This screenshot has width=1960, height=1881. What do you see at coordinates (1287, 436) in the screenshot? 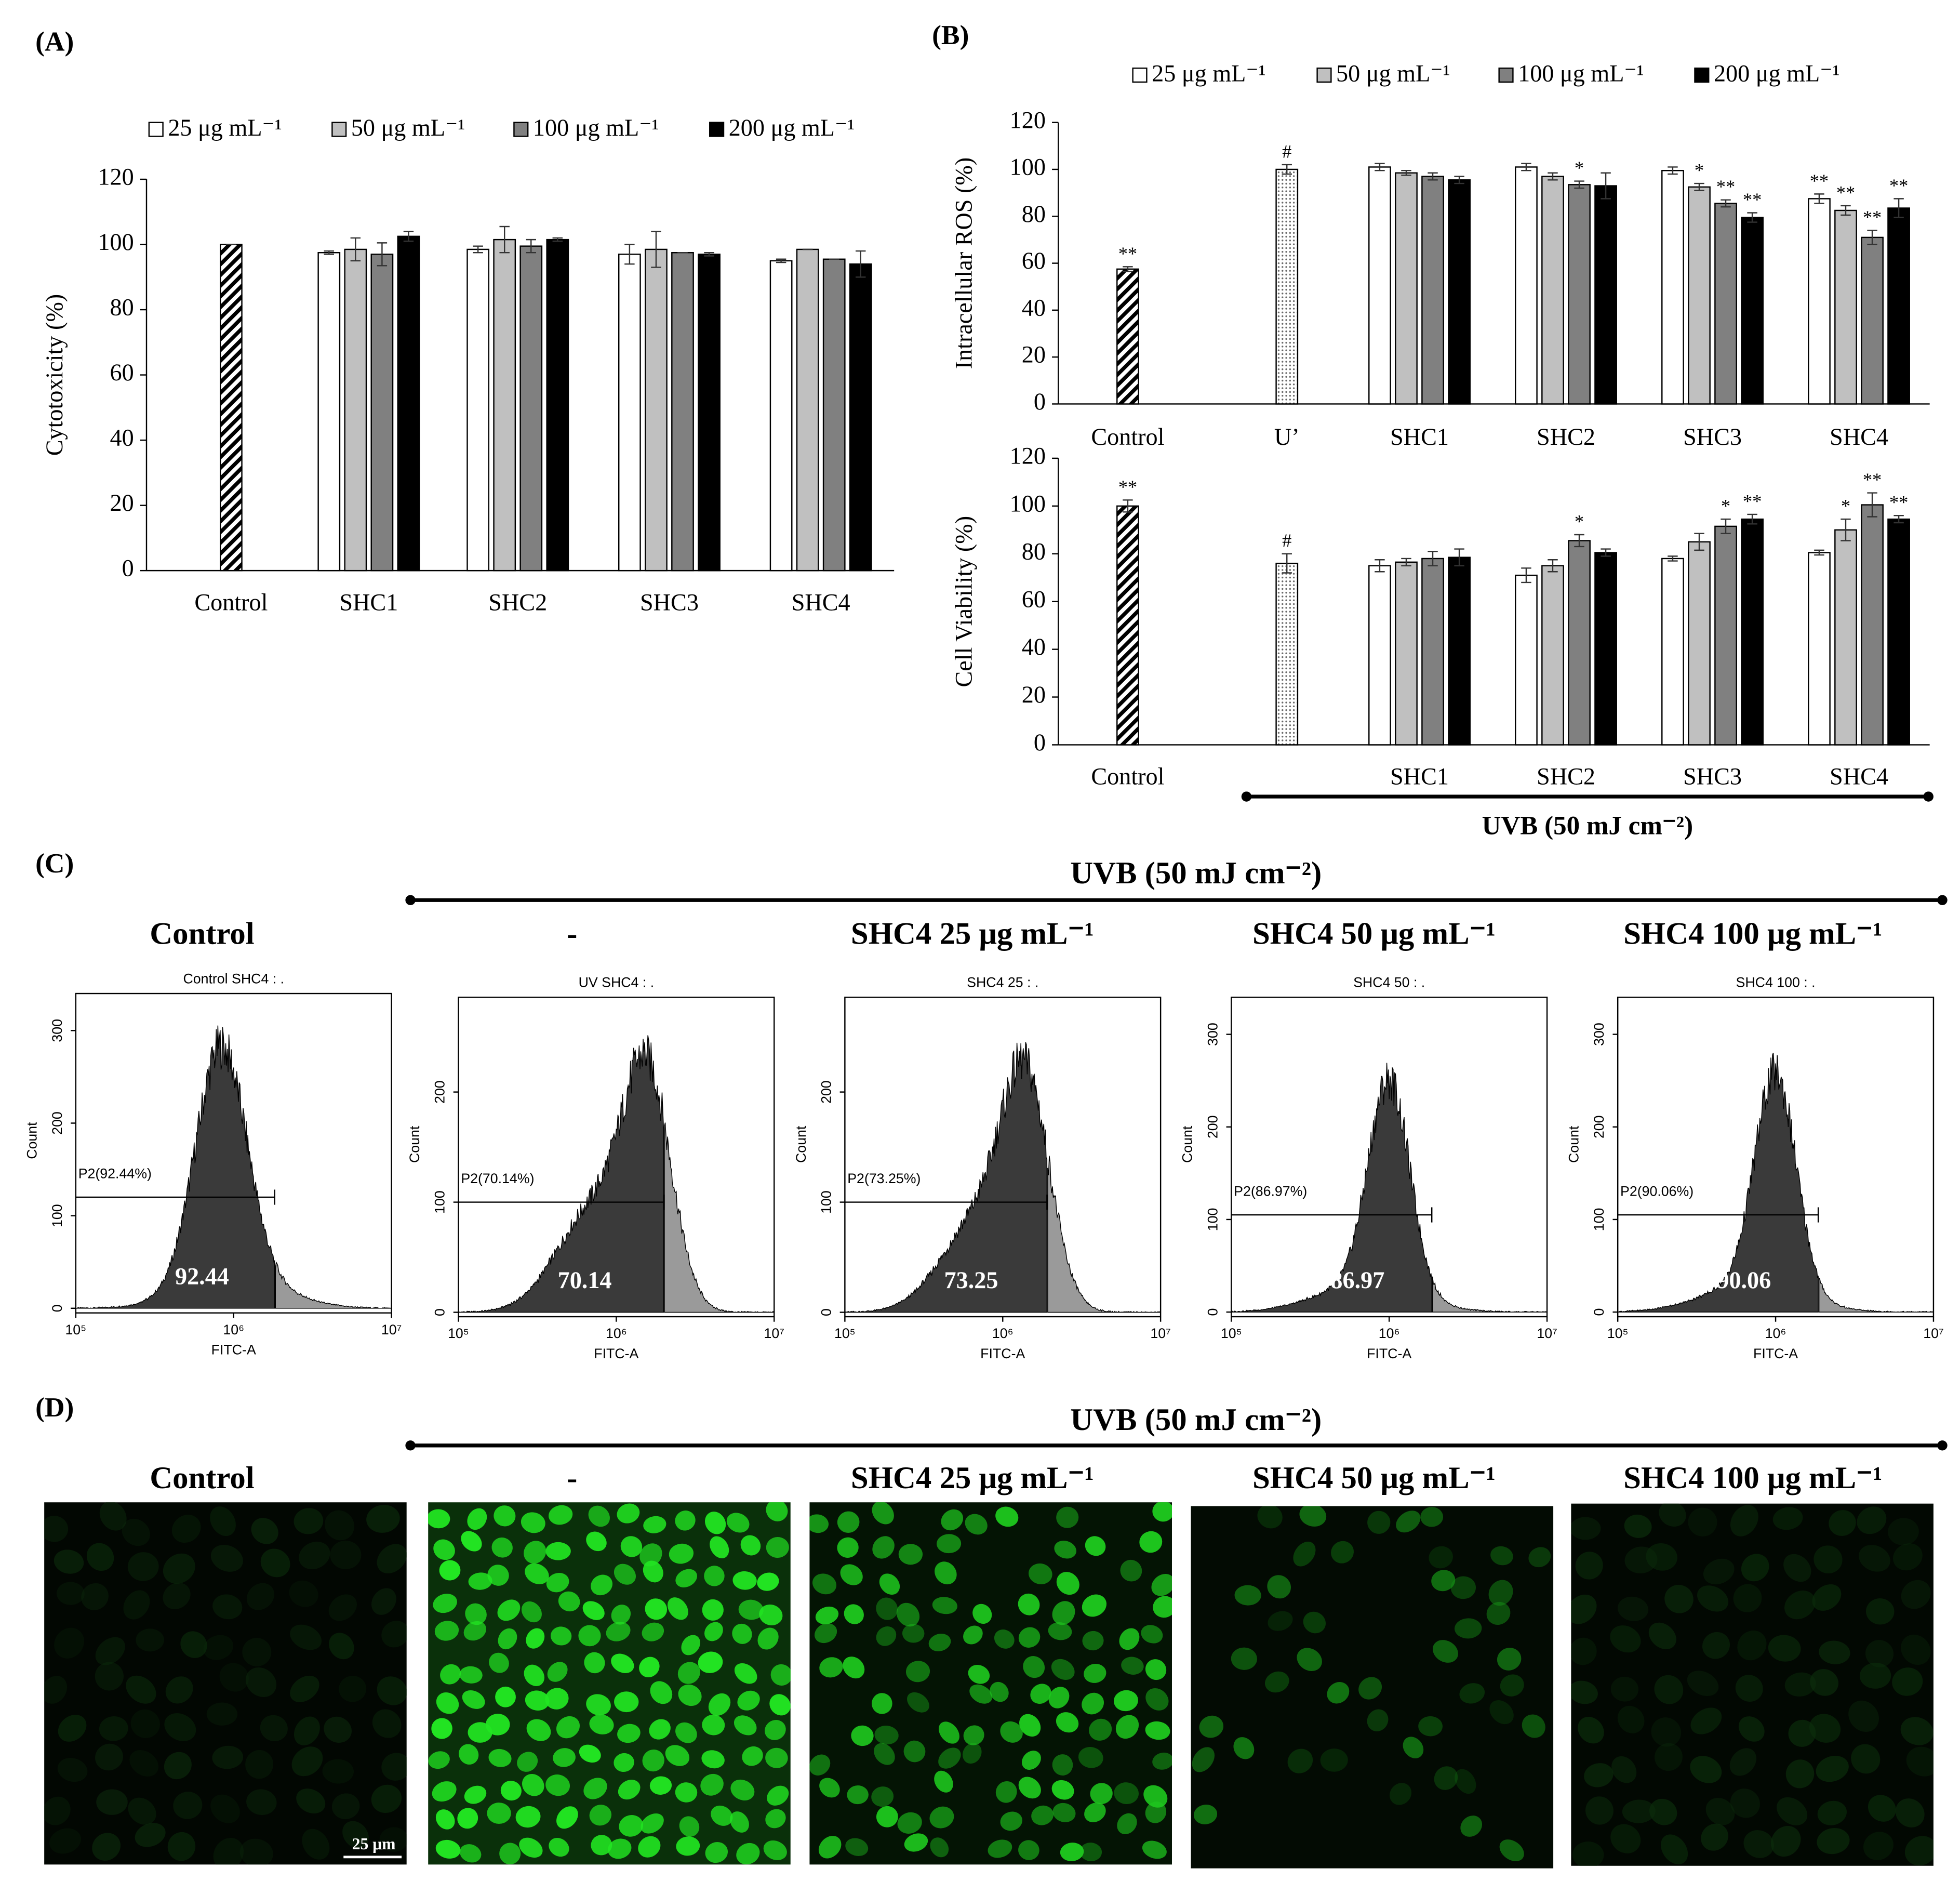
I see `x-tick-label: U’` at bounding box center [1287, 436].